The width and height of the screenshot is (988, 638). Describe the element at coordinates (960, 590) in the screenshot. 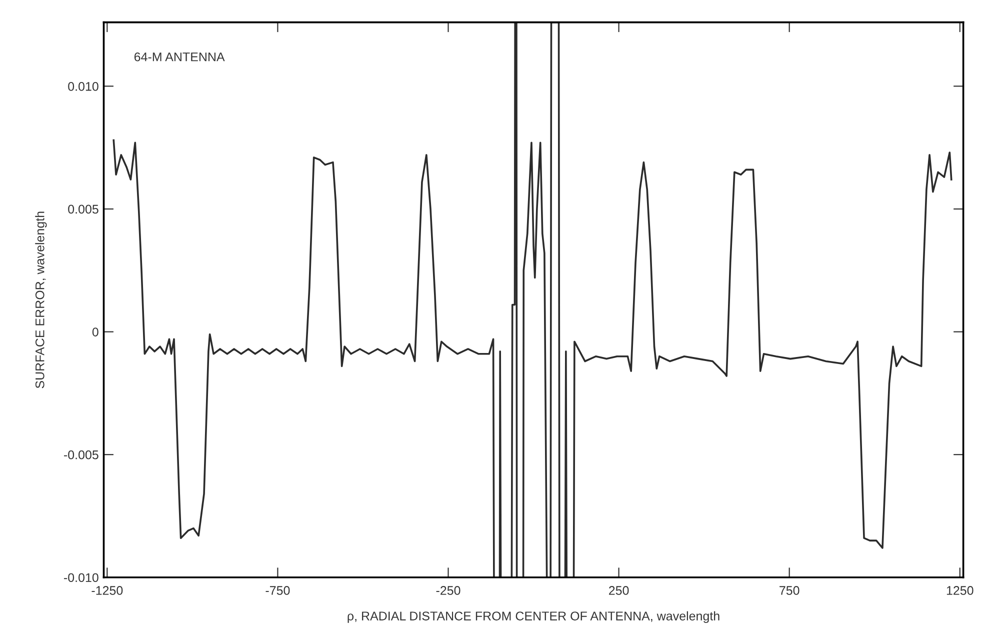

I see `x-tick-label: 1250` at that location.